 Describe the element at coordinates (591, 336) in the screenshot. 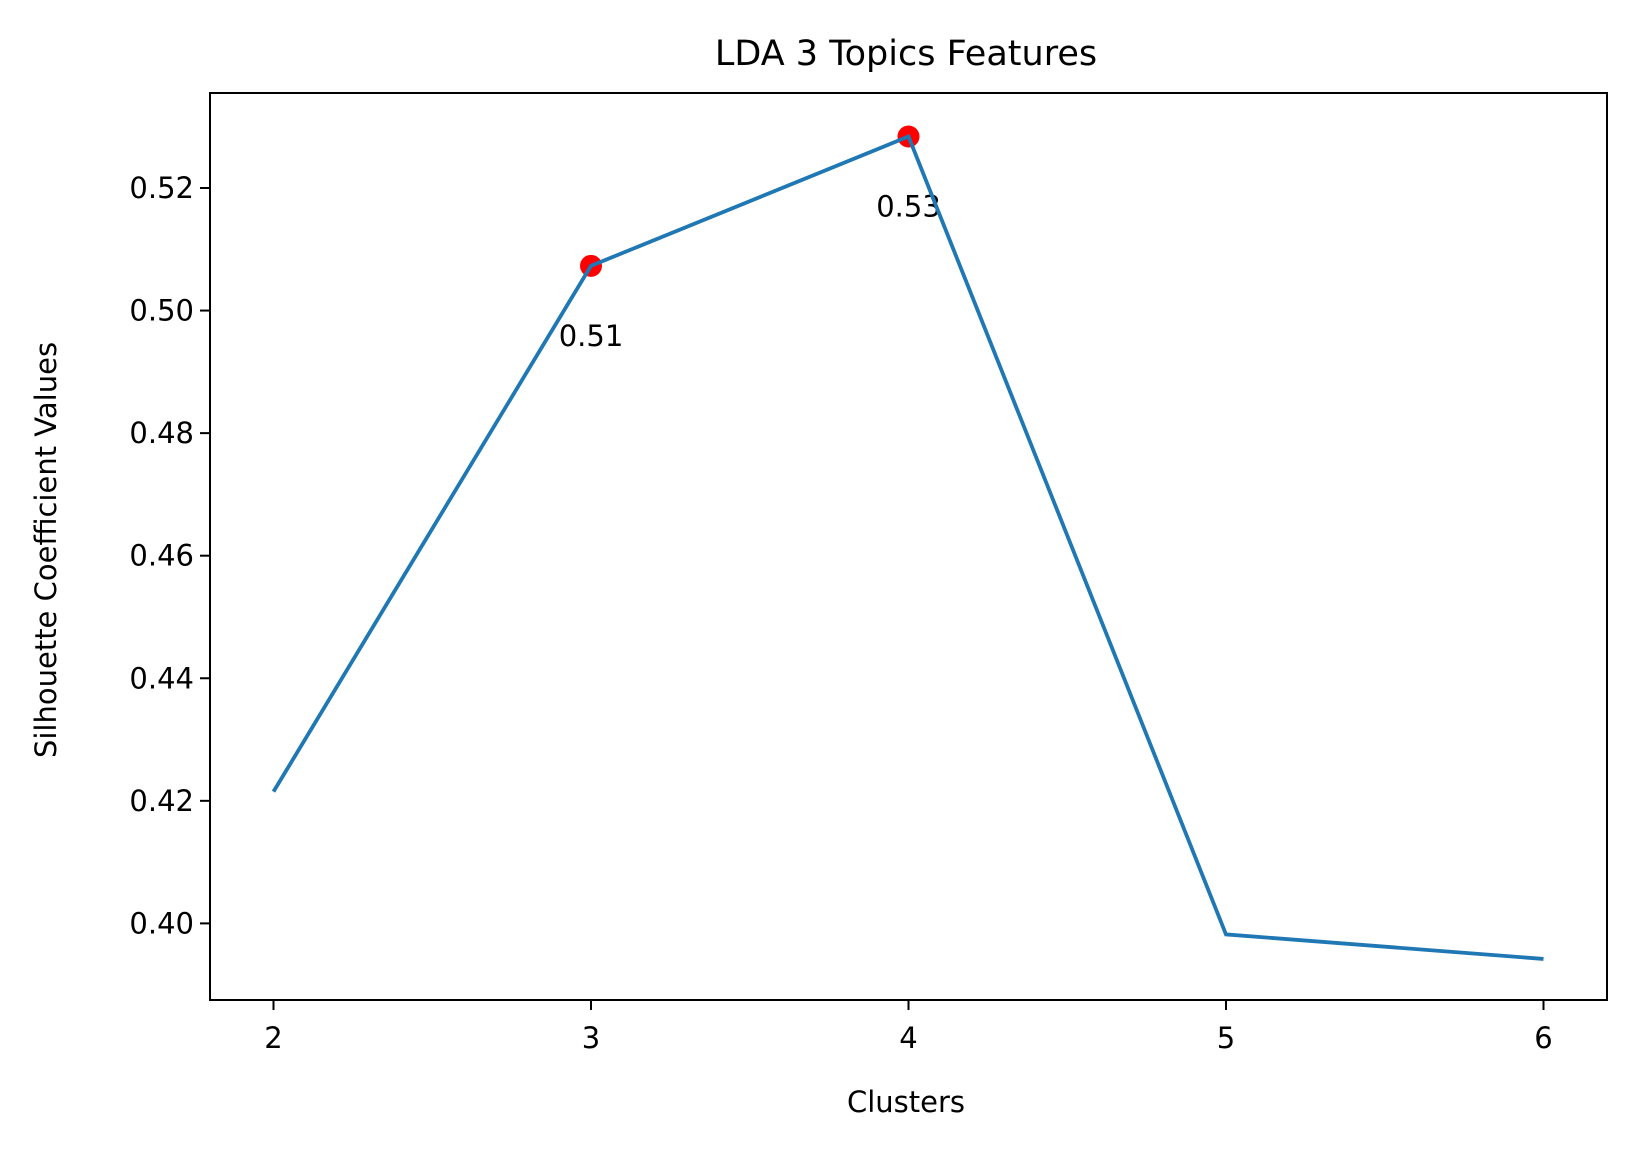

I see `data-label: 0.51` at that location.